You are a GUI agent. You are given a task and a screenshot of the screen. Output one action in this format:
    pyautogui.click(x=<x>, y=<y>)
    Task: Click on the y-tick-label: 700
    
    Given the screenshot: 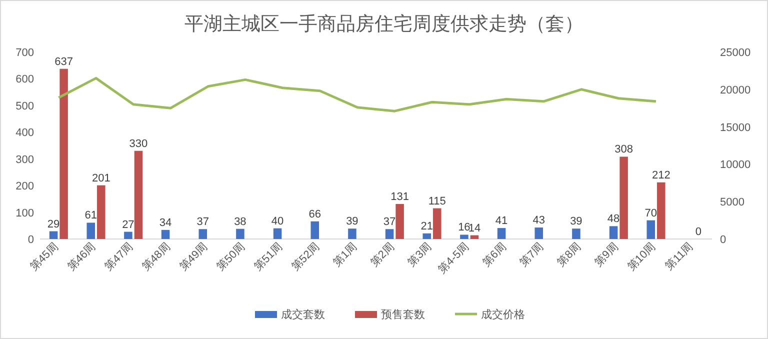 What is the action you would take?
    pyautogui.click(x=25, y=53)
    